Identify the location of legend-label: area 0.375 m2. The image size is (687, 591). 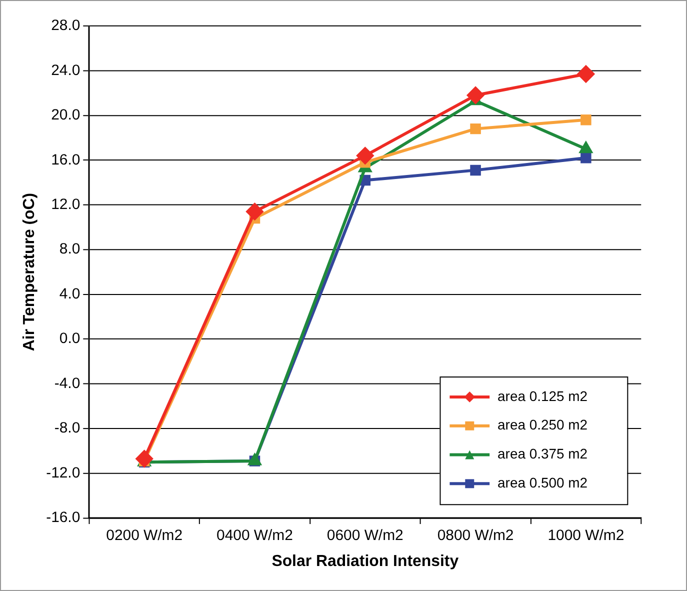
(543, 454).